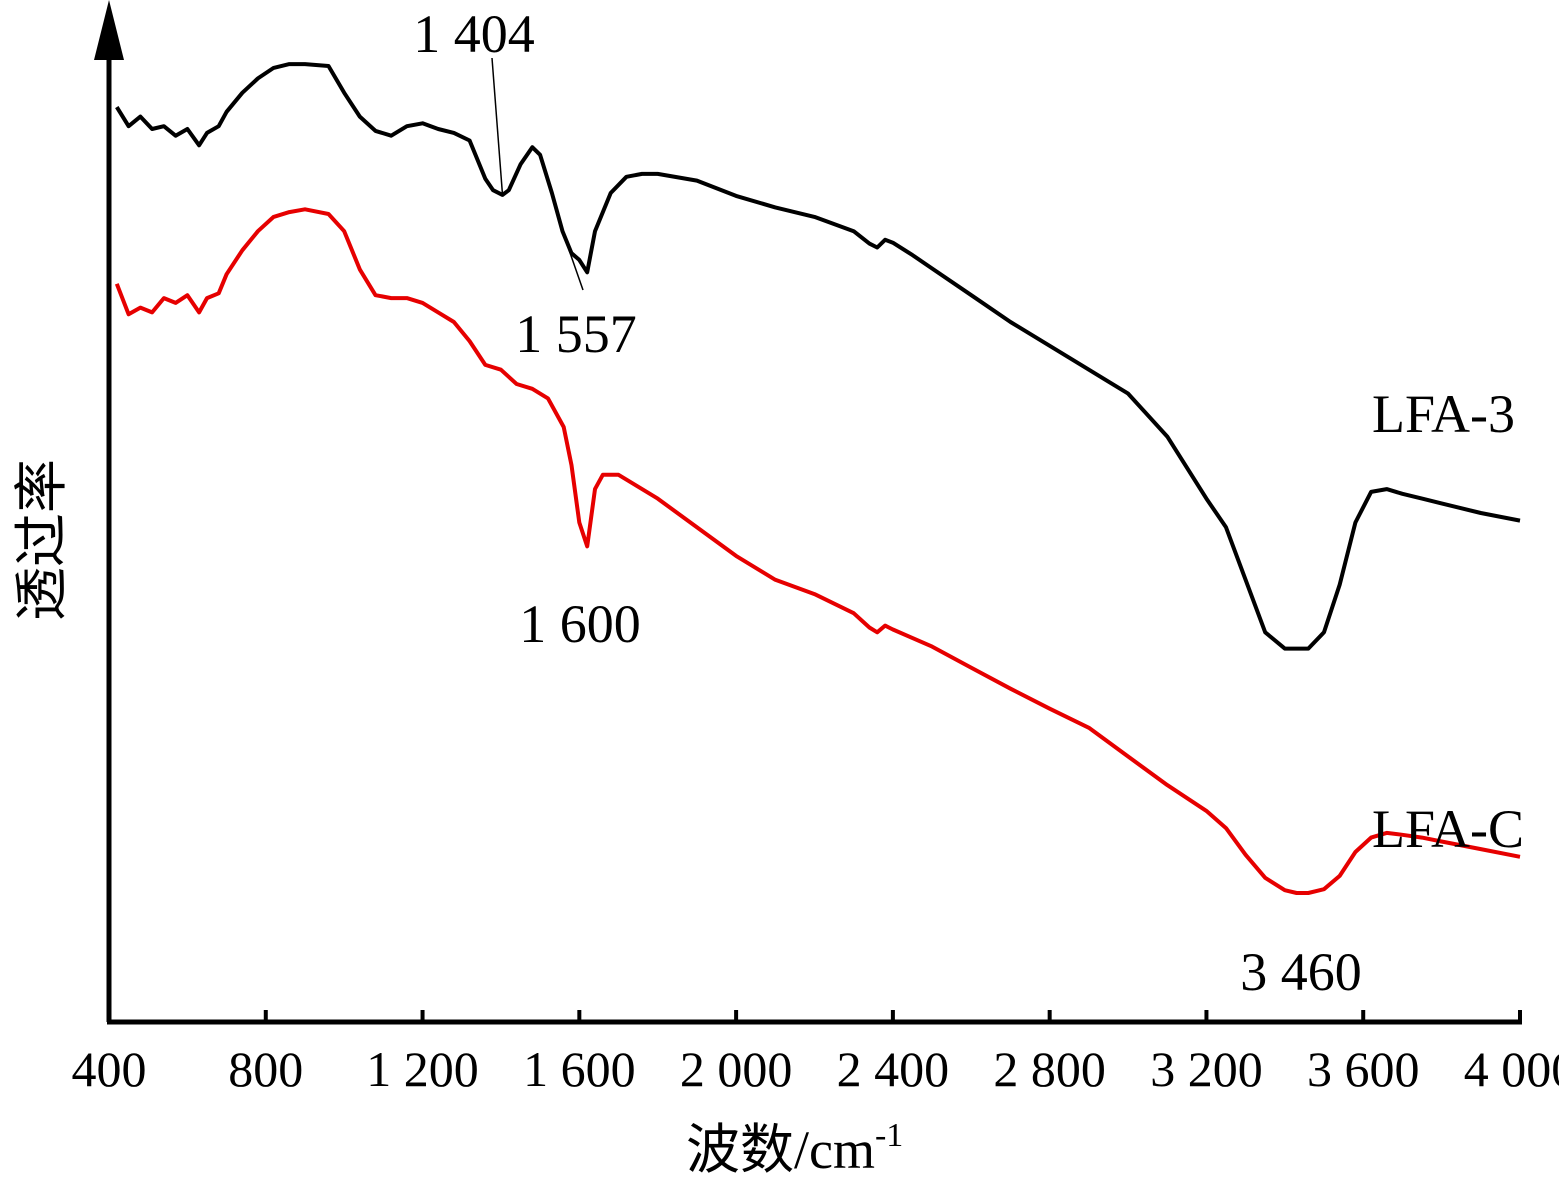 This screenshot has width=1559, height=1181. Describe the element at coordinates (1363, 1069) in the screenshot. I see `x-tick-label: 3 600` at that location.